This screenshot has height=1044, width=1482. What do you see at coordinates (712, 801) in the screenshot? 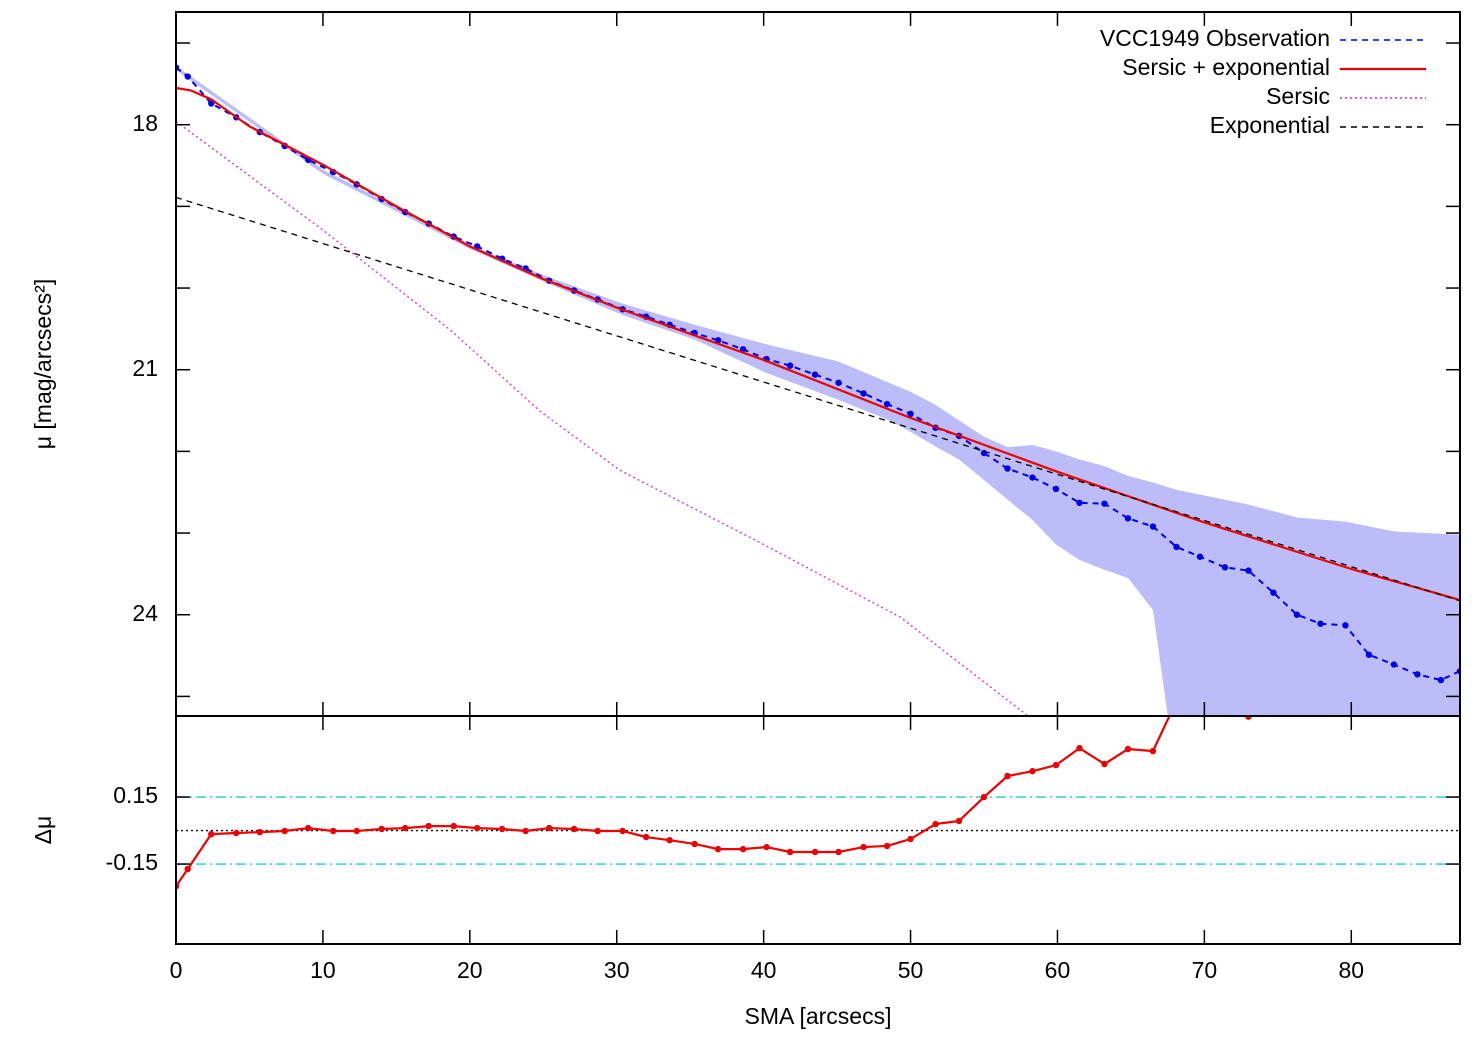
I see `series-line` at bounding box center [712, 801].